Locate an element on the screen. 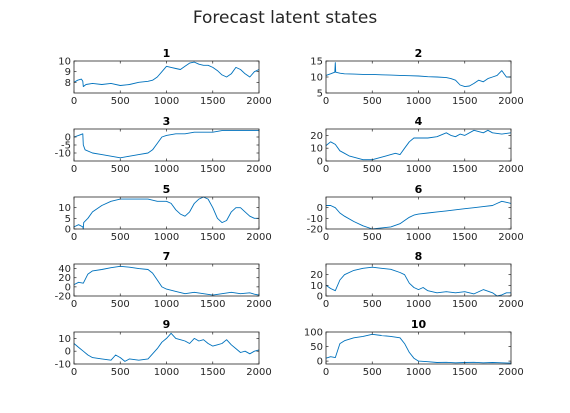  subplot-title: 7 is located at coordinates (167, 256).